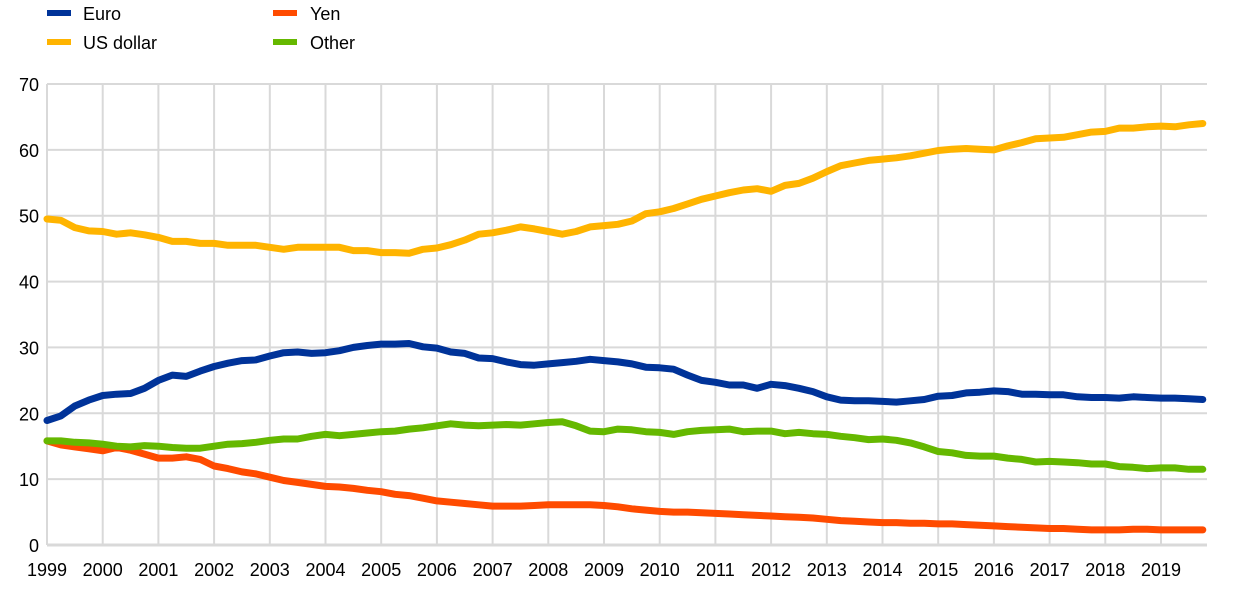  Describe the element at coordinates (325, 14) in the screenshot. I see `legend-label-yen: Yen` at that location.